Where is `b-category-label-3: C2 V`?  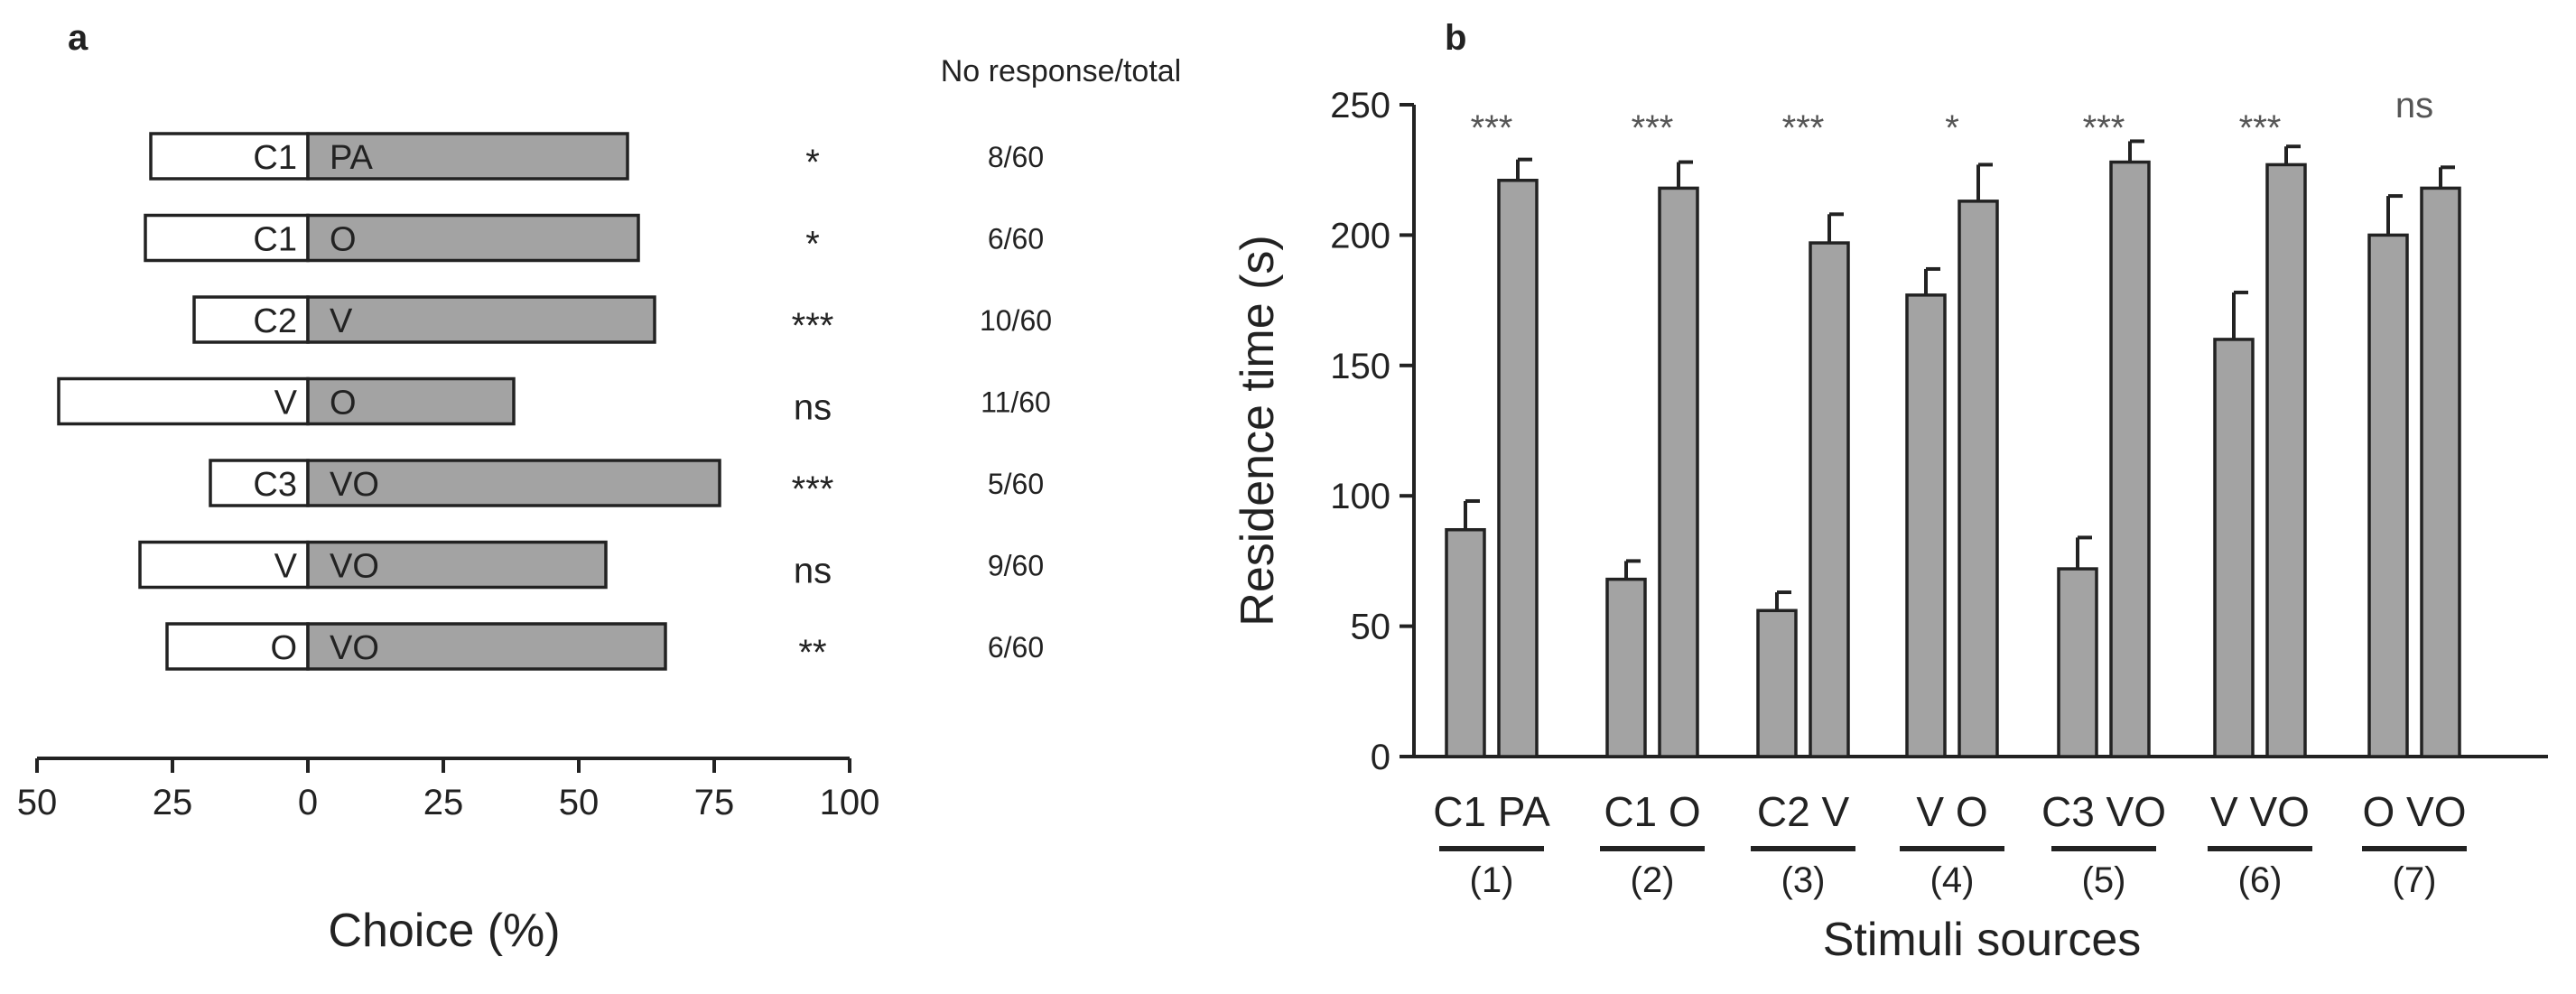
b-category-label-3: C2 V is located at coordinates (1803, 811).